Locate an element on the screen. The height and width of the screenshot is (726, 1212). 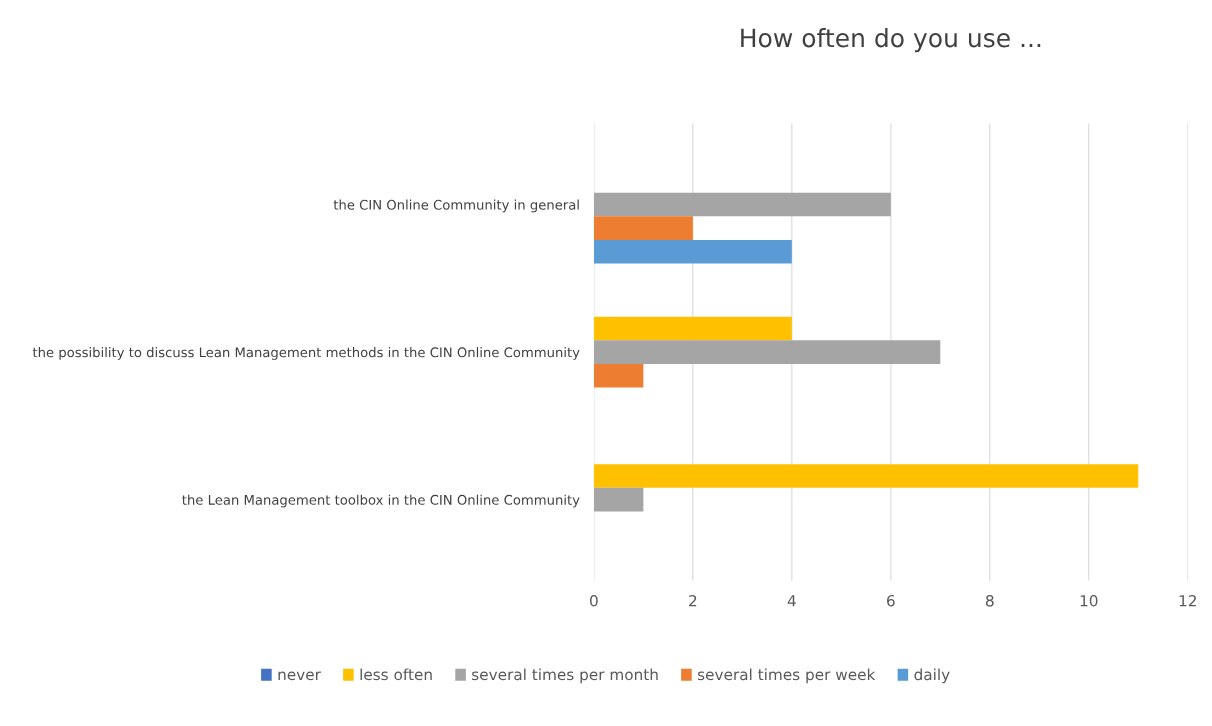
x-tick-label: 2 is located at coordinates (693, 600).